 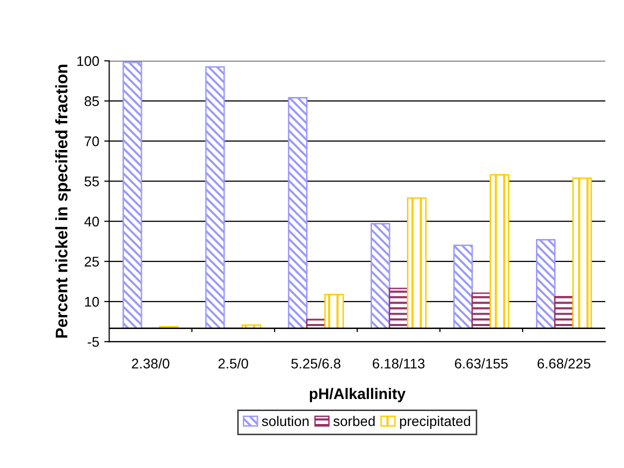 What do you see at coordinates (91, 261) in the screenshot?
I see `y-tick-label: 25` at bounding box center [91, 261].